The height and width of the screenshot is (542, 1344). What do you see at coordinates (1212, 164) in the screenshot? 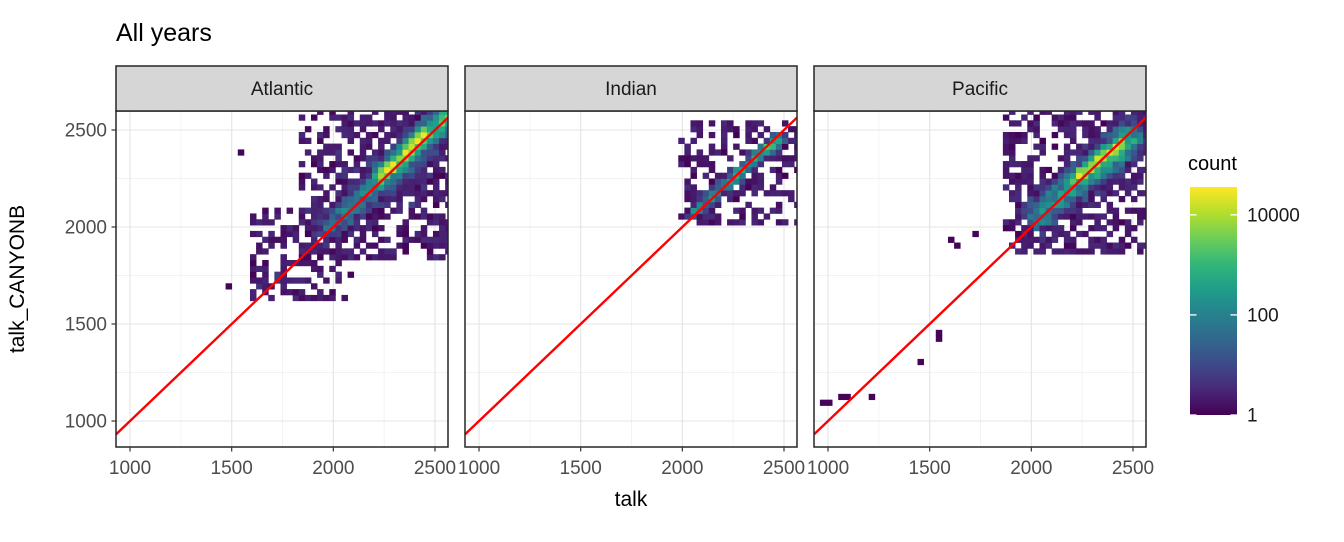
I see `legend-title: count` at bounding box center [1212, 164].